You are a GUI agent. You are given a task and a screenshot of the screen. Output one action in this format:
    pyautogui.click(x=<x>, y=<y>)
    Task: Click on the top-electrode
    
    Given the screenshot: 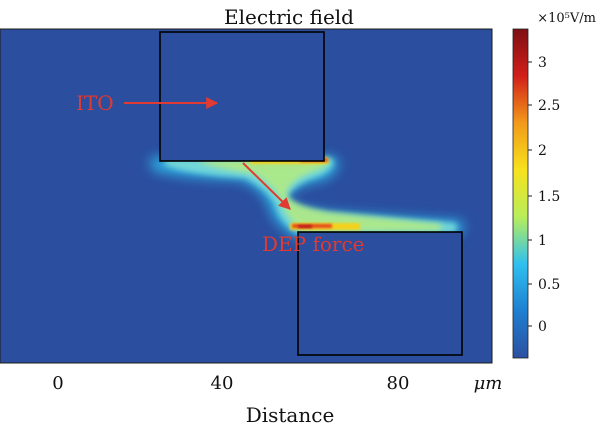 What is the action you would take?
    pyautogui.click(x=242, y=96)
    